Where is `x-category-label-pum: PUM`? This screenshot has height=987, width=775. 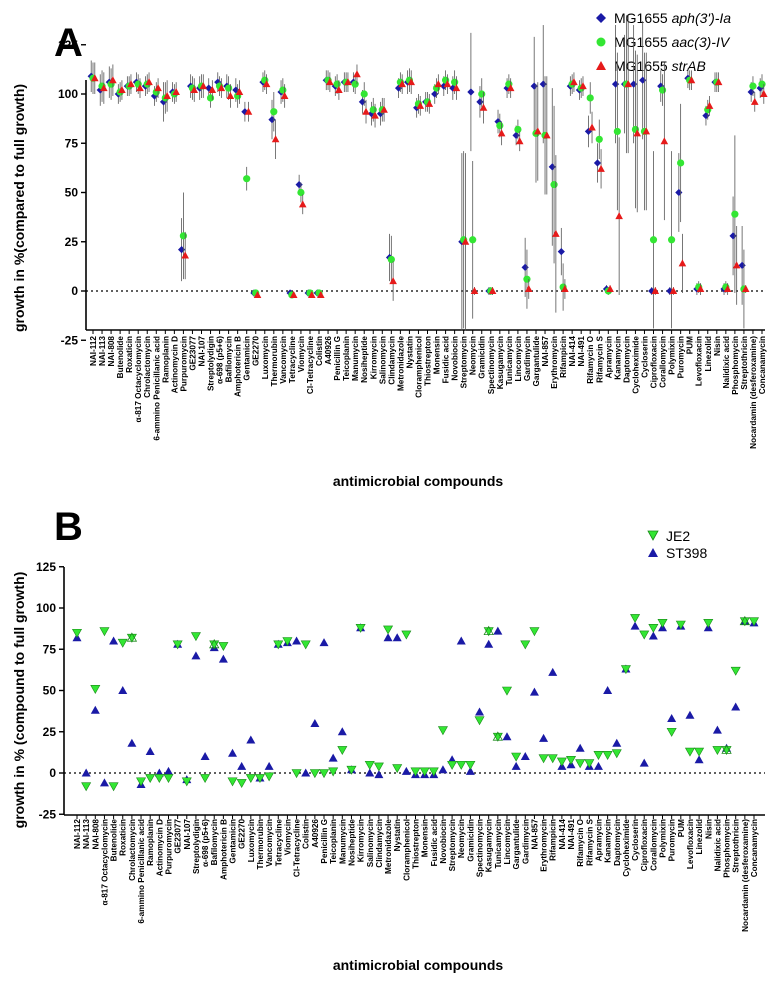
x-category-label-pum: PUM is located at coordinates (681, 828).